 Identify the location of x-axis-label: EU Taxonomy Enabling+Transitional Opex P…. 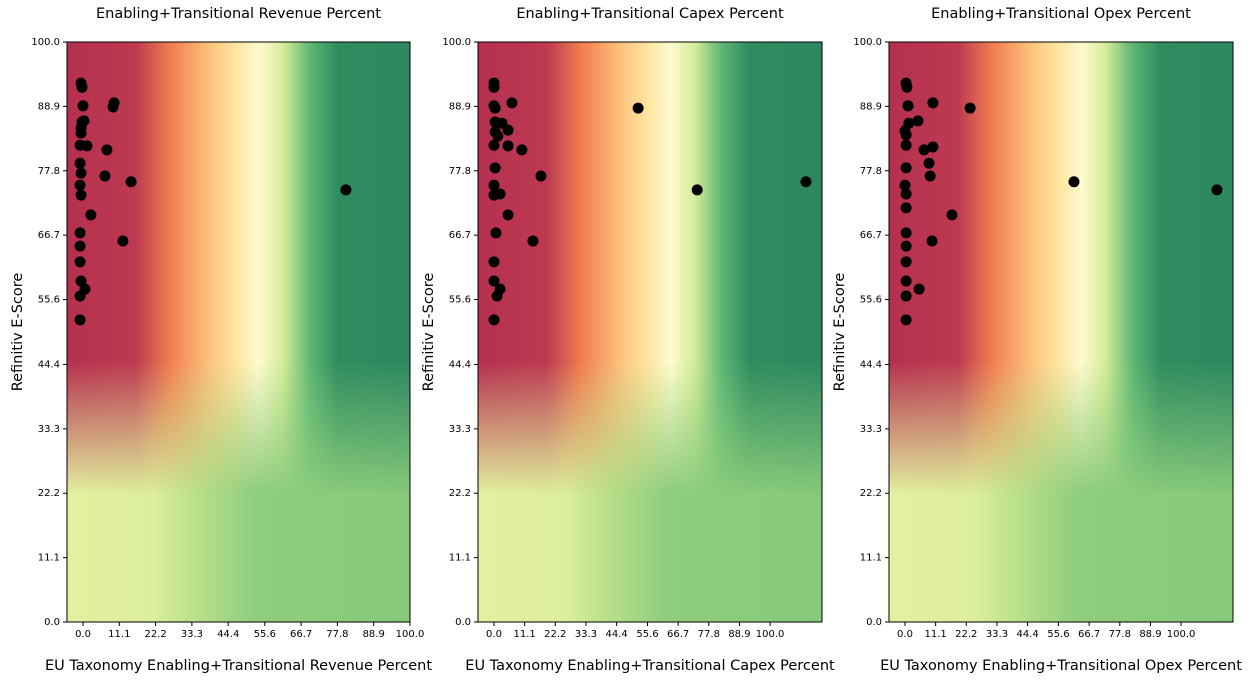
(1061, 666).